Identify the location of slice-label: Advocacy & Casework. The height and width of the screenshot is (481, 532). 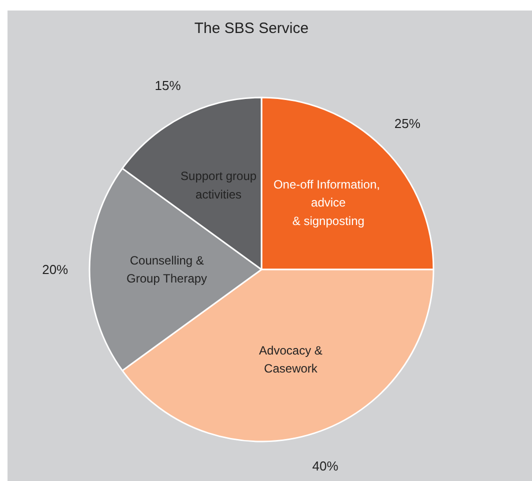
(290, 359).